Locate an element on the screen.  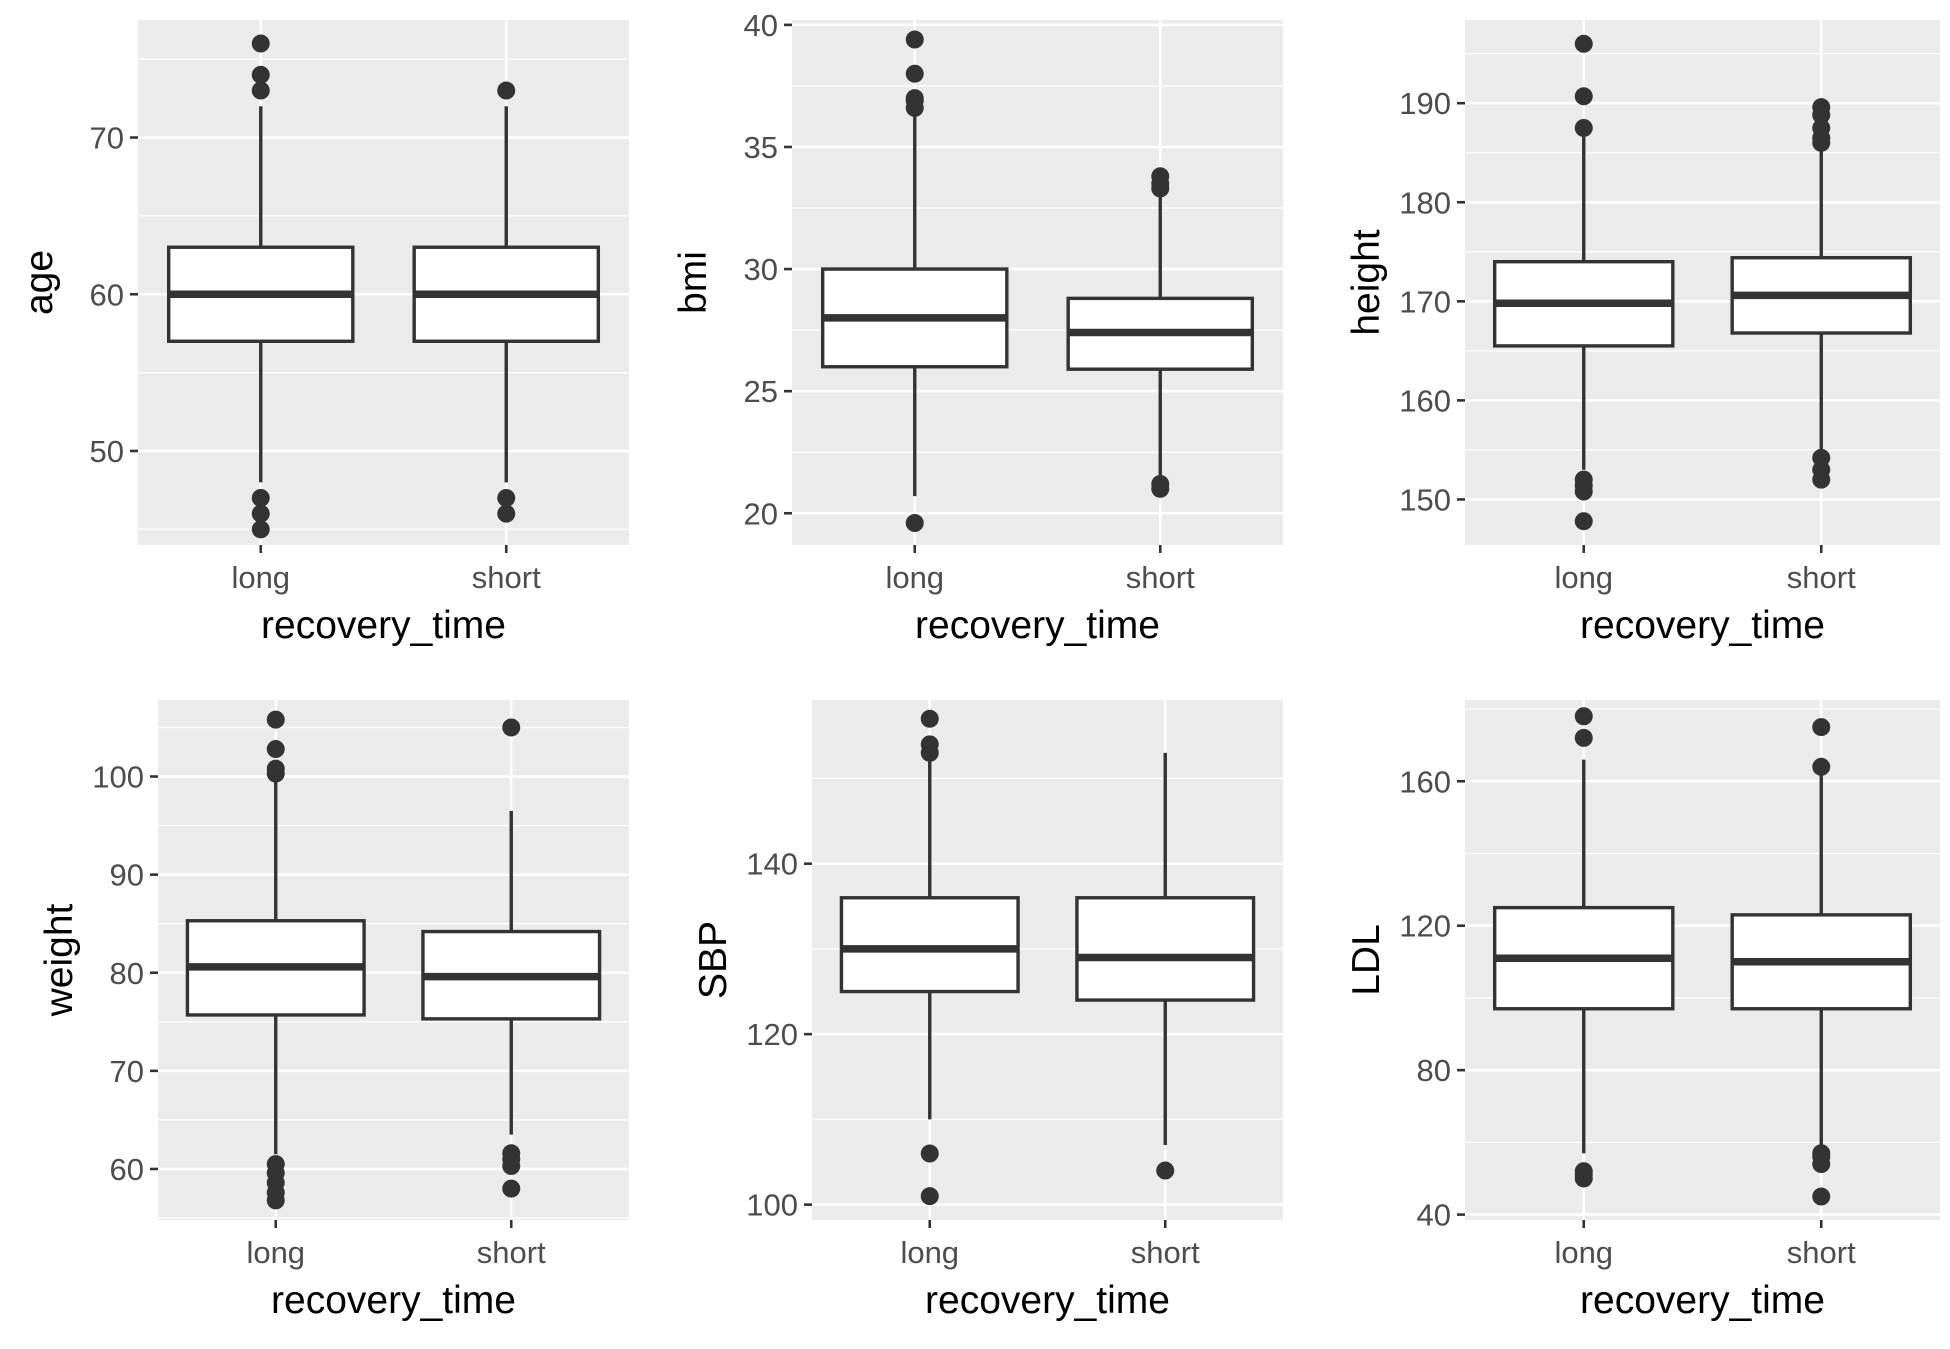
y-axis-title: weight is located at coordinates (59, 960).